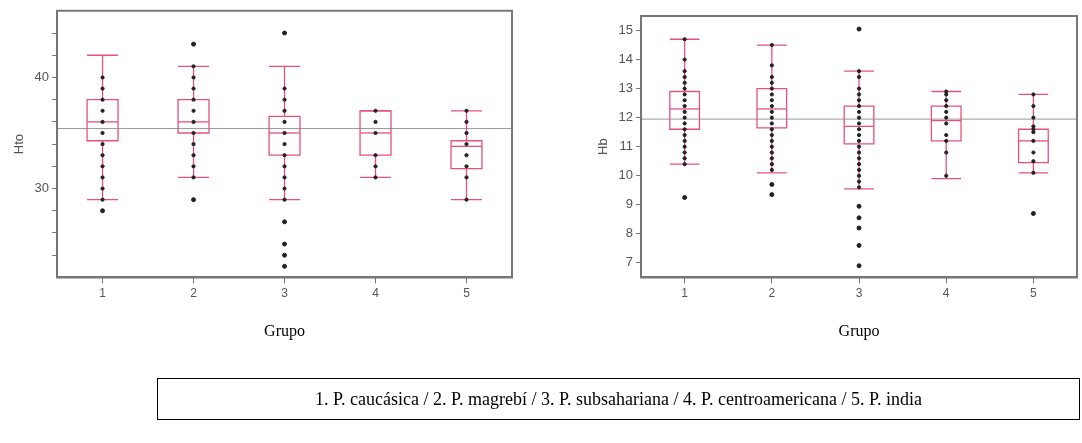  I want to click on y-tick-label: 9, so click(629, 204).